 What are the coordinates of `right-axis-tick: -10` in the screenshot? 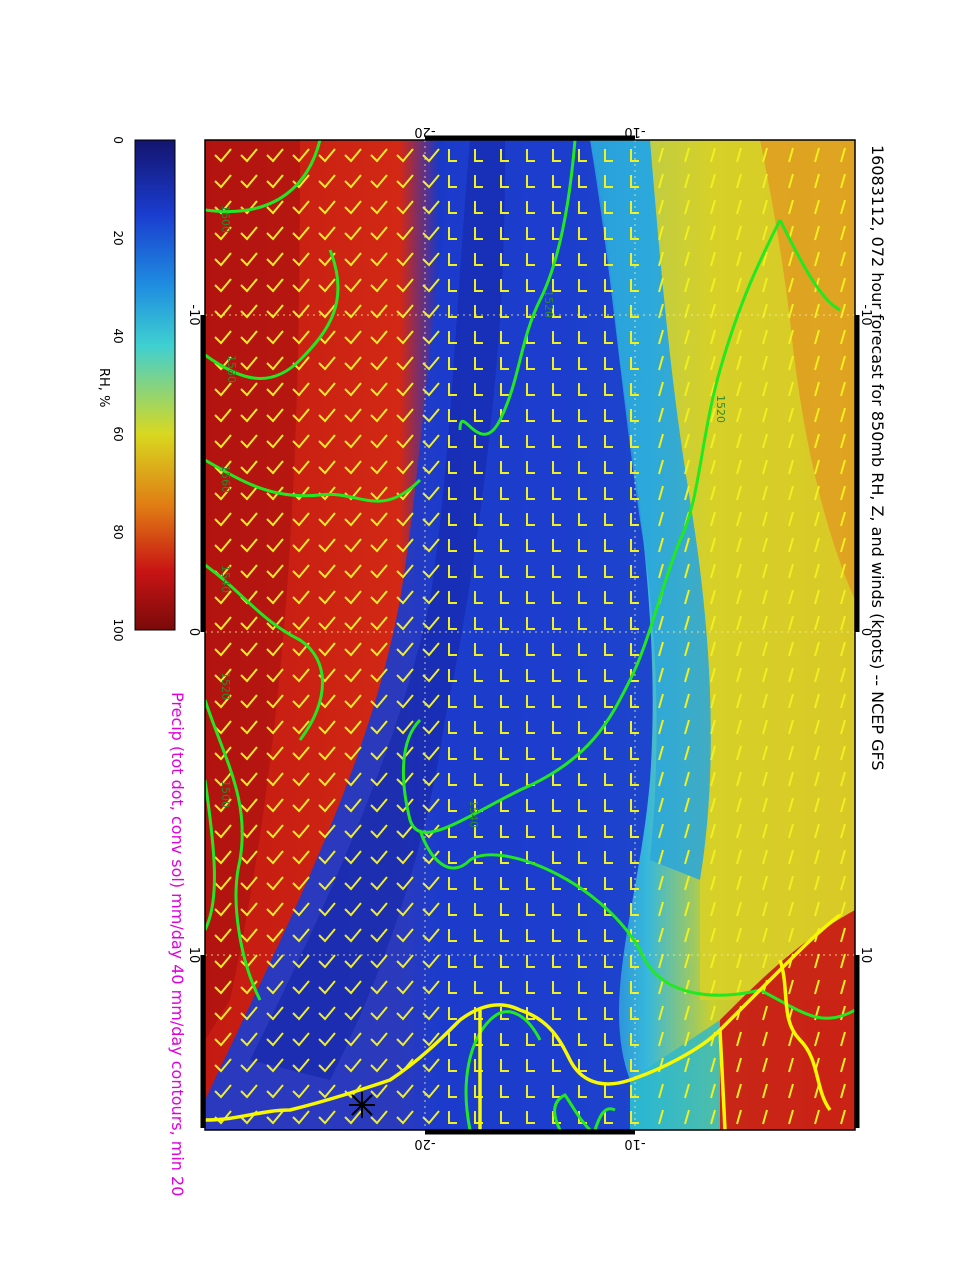 It's located at (865, 314).